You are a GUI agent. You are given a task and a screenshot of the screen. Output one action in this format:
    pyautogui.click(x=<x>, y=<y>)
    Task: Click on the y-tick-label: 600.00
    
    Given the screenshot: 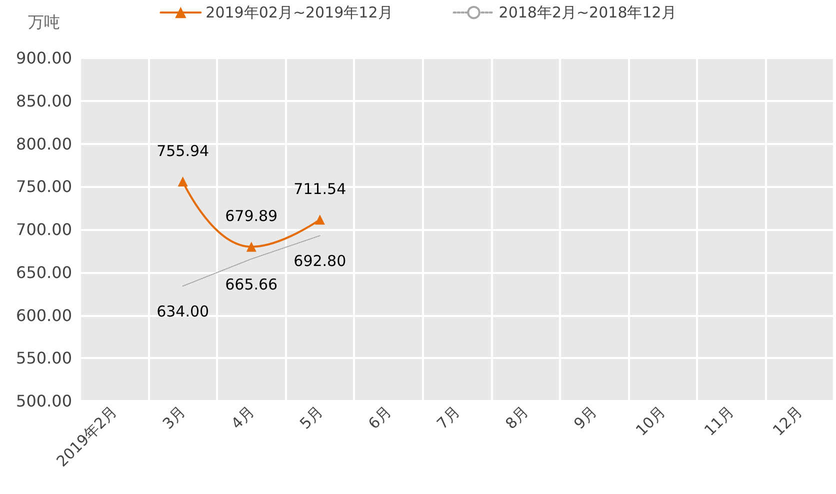 What is the action you would take?
    pyautogui.click(x=44, y=315)
    